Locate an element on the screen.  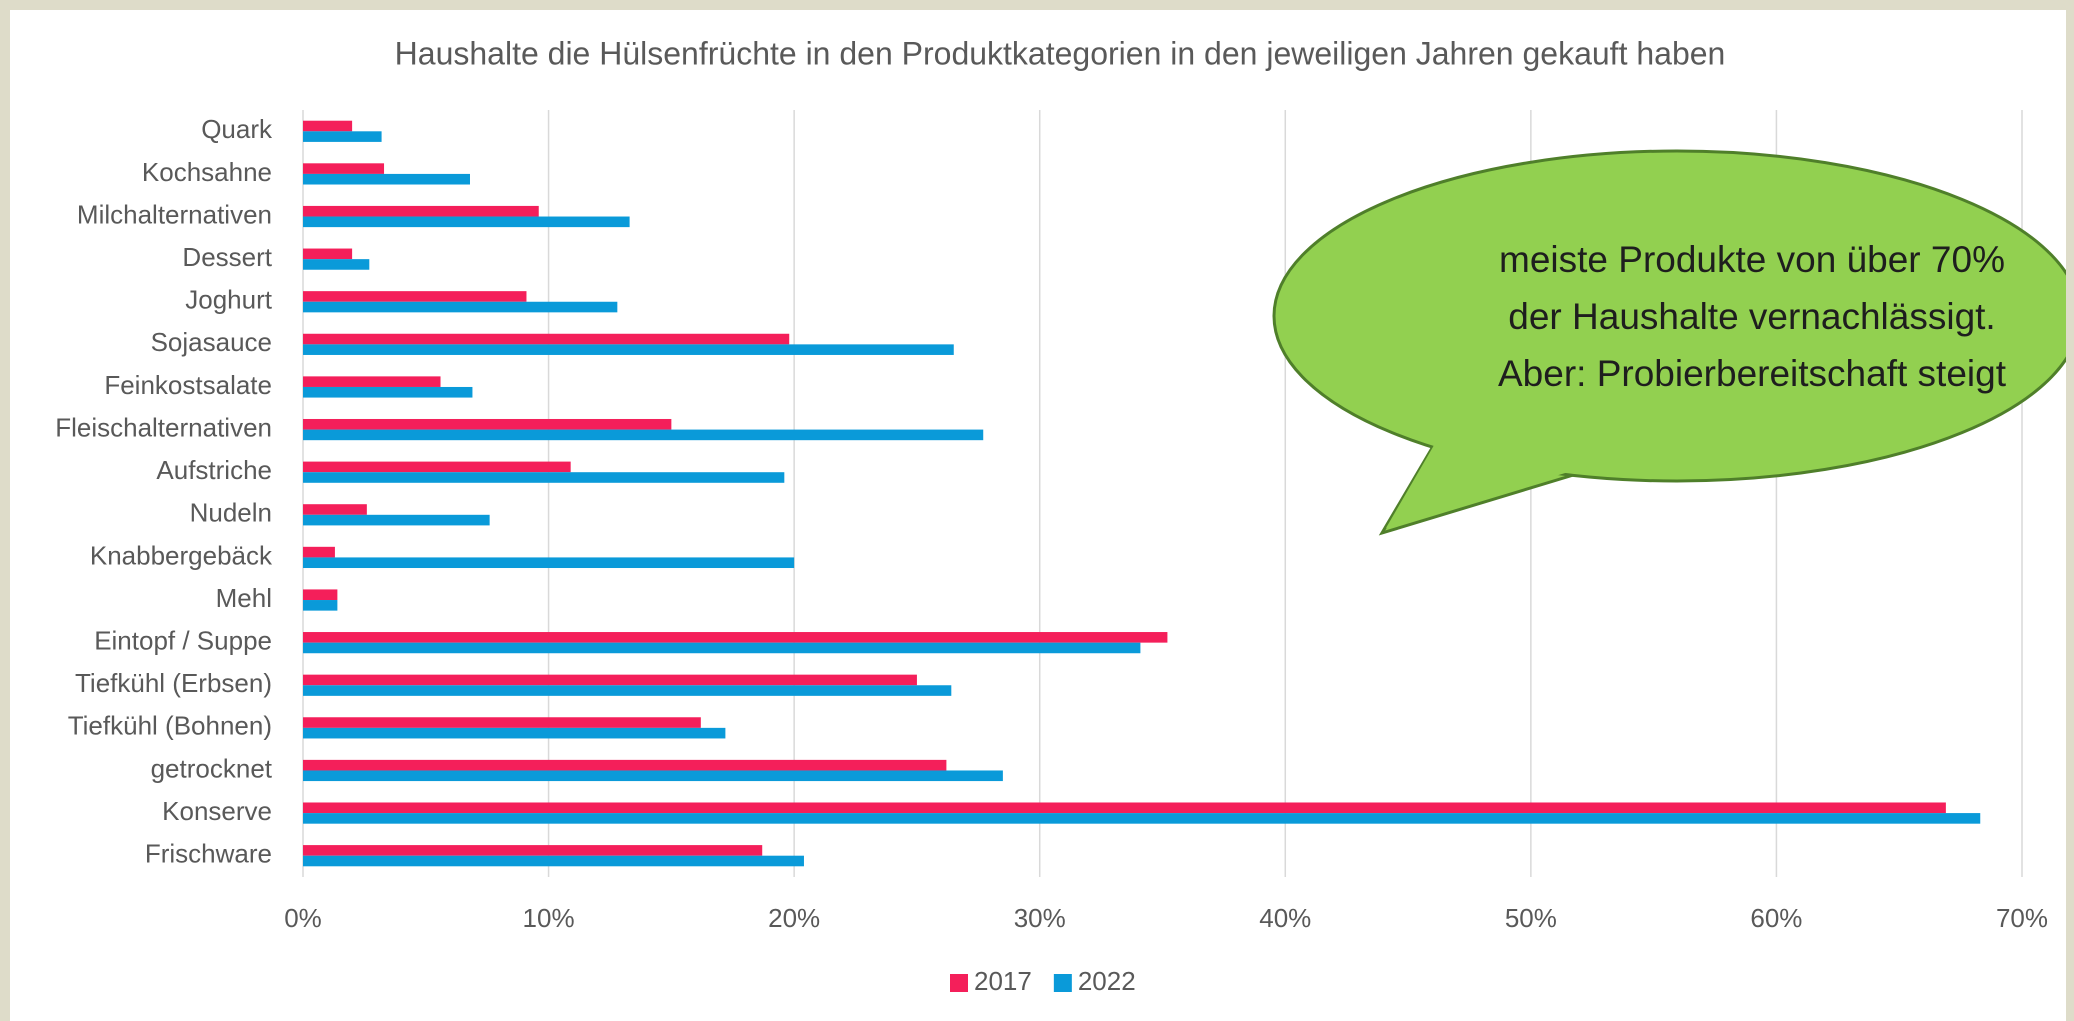
x-tick-label: 30% is located at coordinates (1040, 918).